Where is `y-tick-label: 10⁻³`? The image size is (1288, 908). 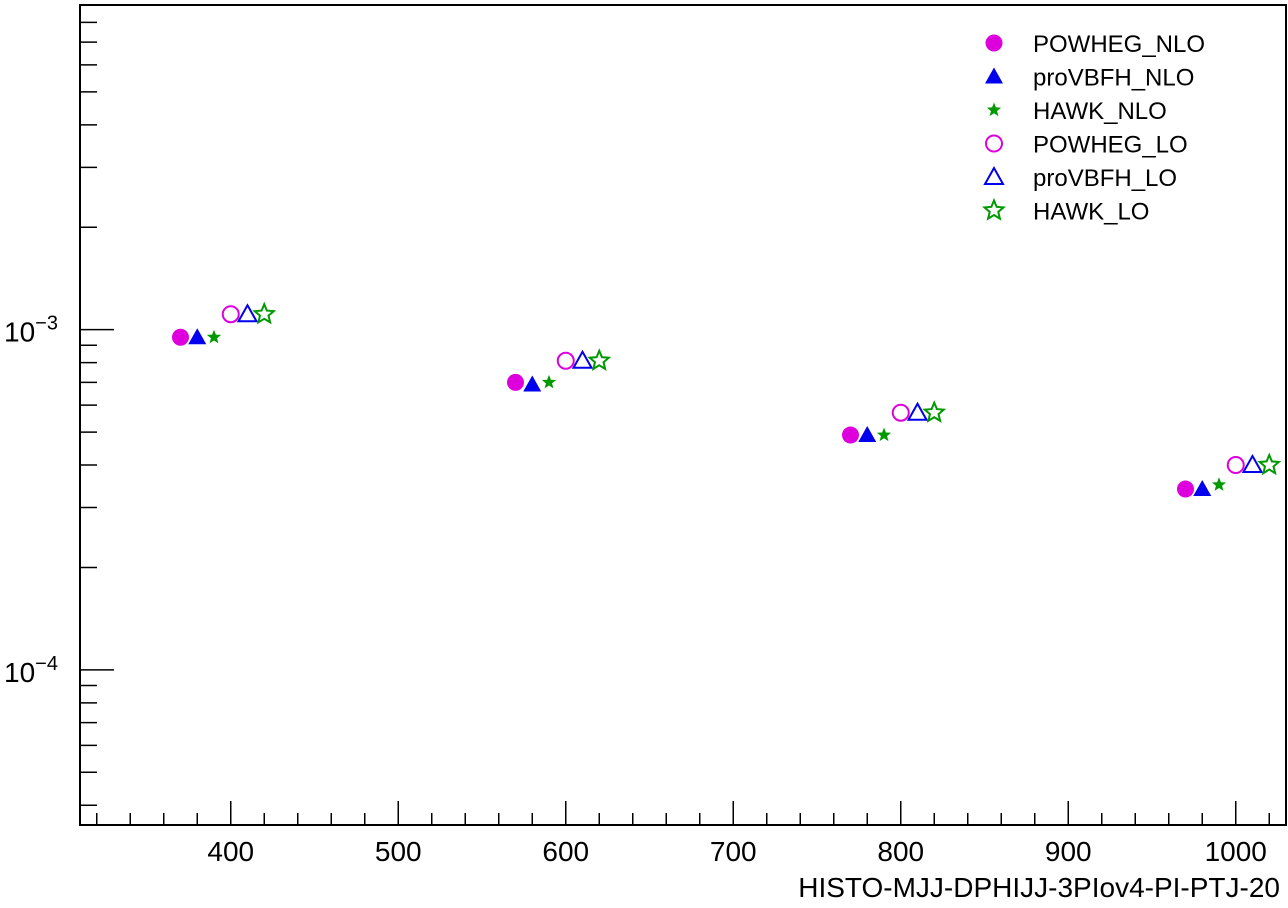
y-tick-label: 10⁻³ is located at coordinates (31, 330).